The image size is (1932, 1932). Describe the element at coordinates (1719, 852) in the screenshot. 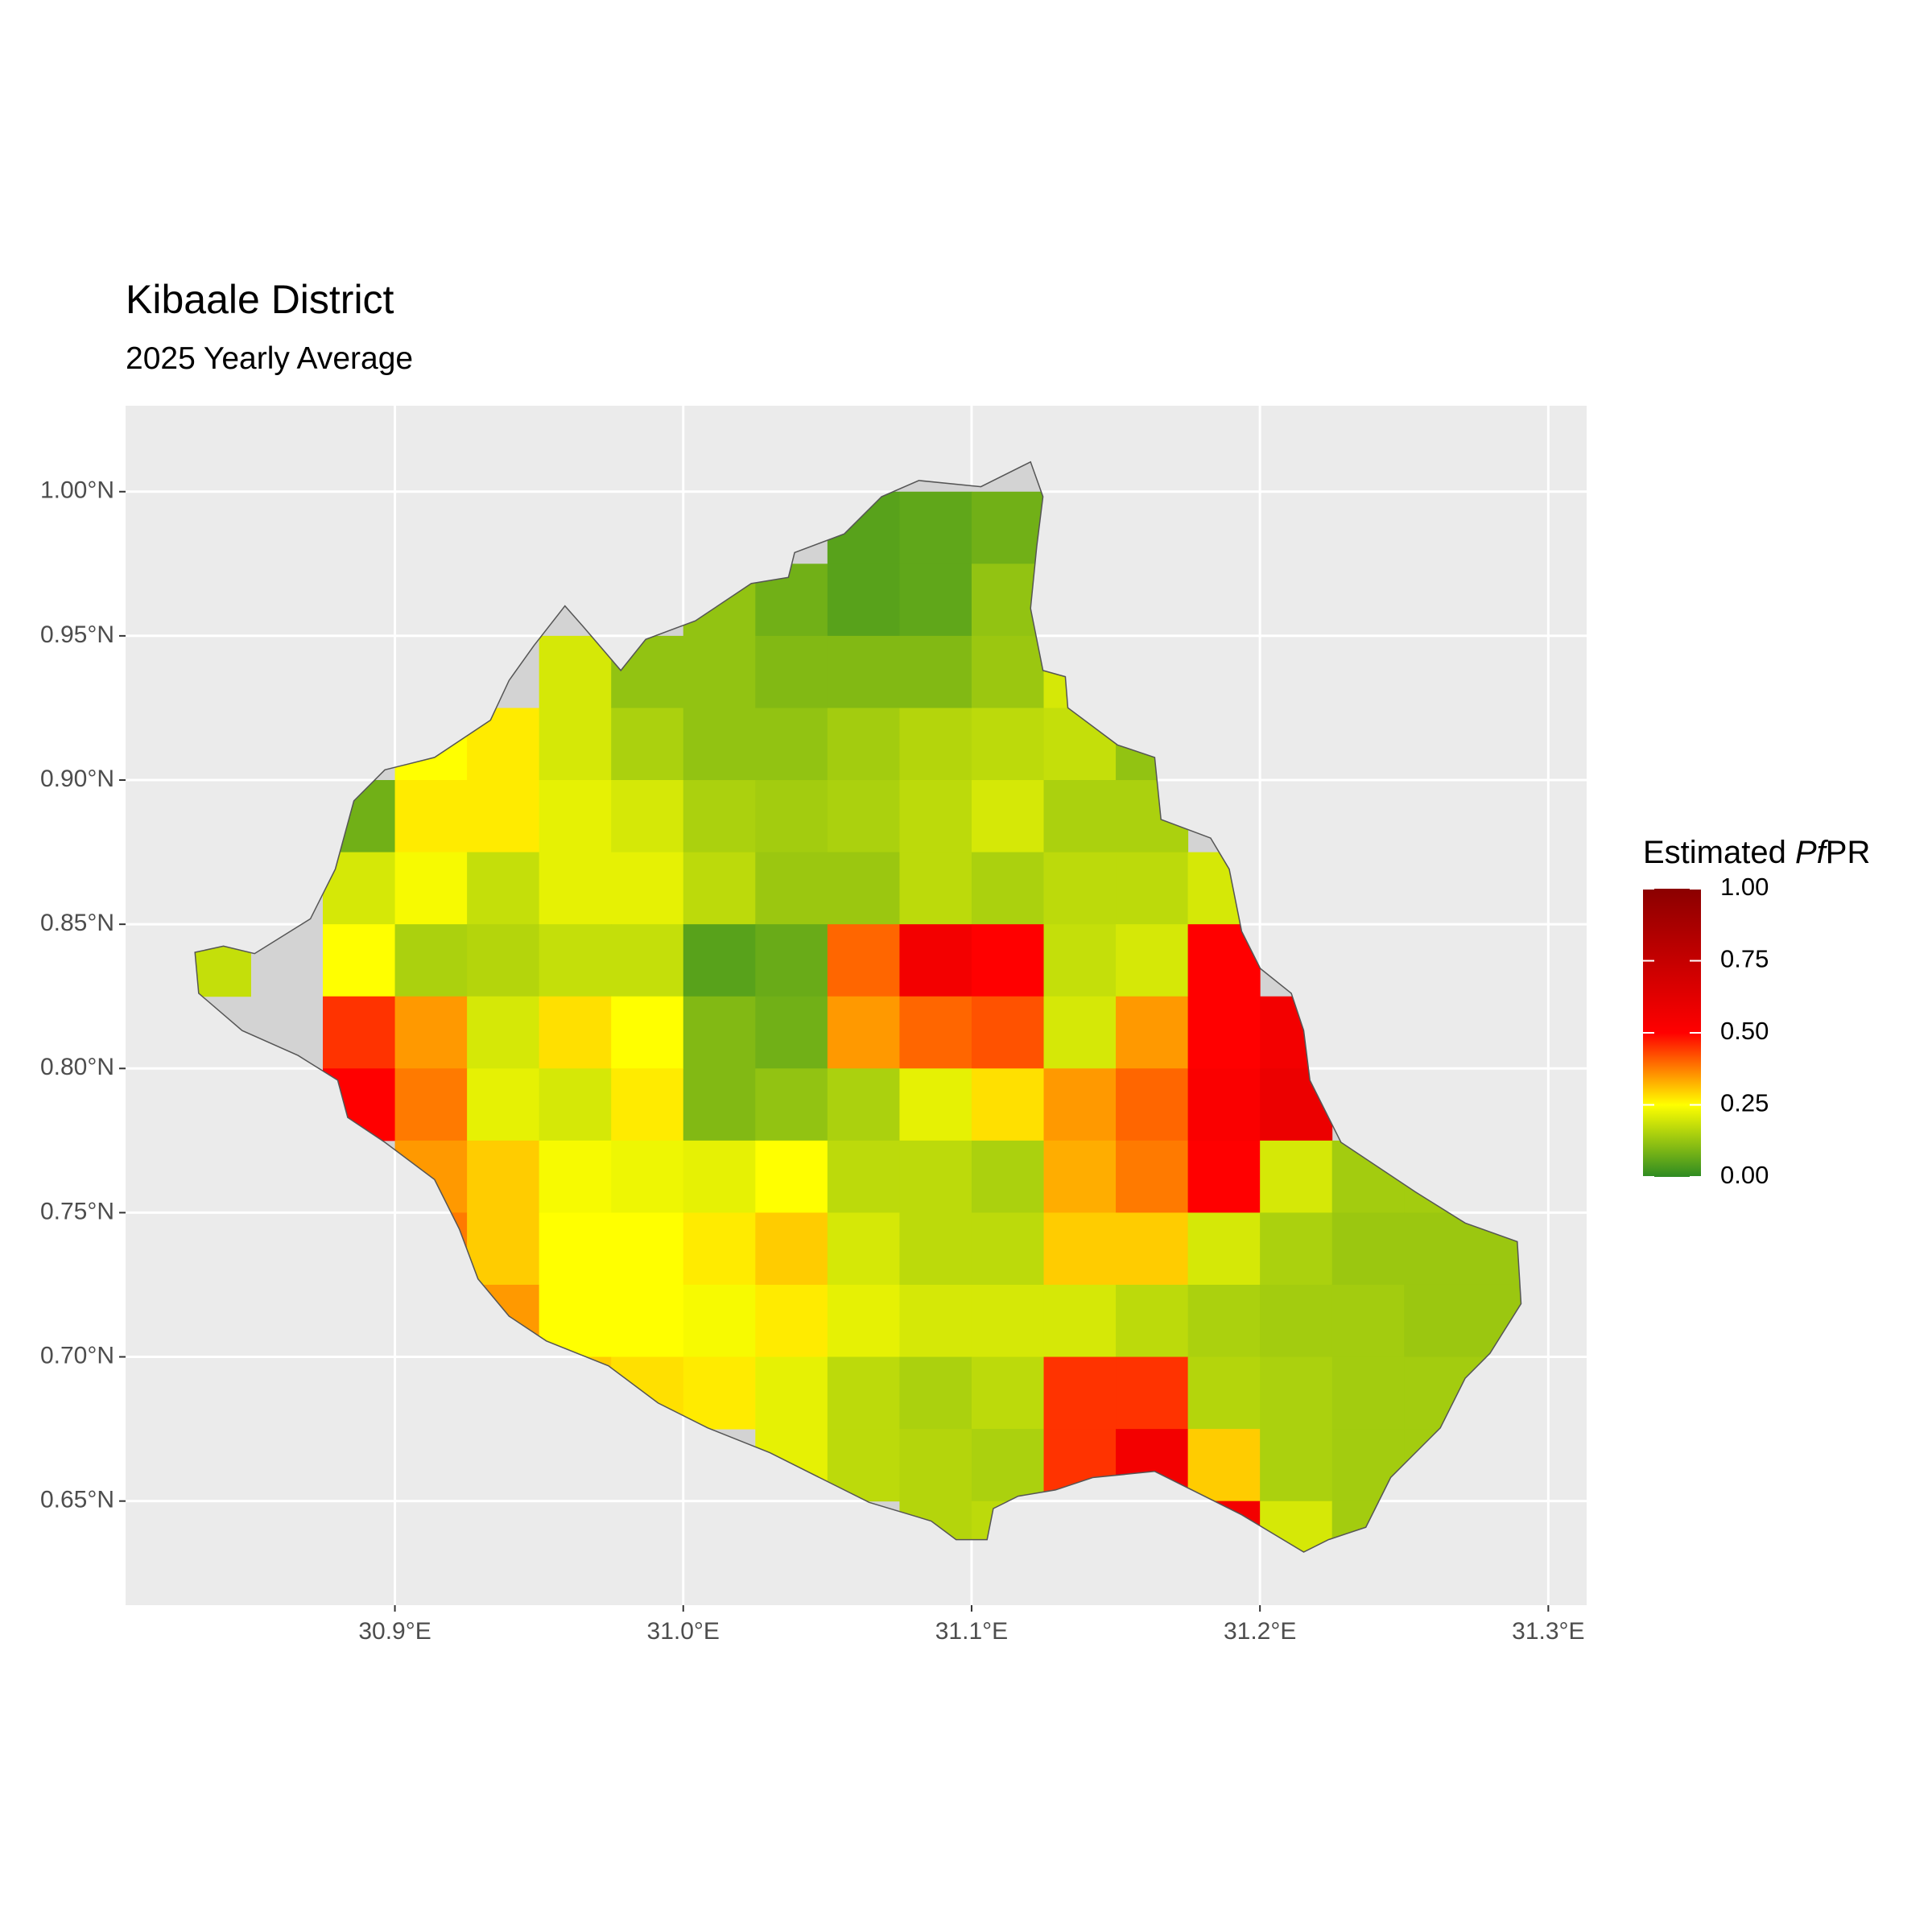

I see `legend-title-prefix: Estimated` at that location.